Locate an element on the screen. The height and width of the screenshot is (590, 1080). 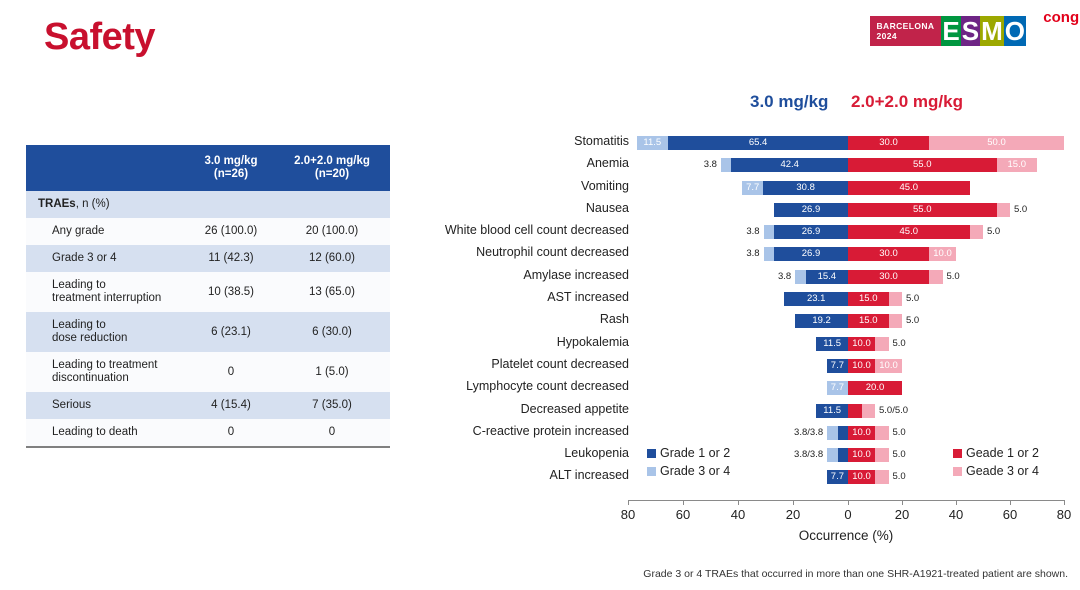
axis-tick-label: 80 is located at coordinates (1064, 514).